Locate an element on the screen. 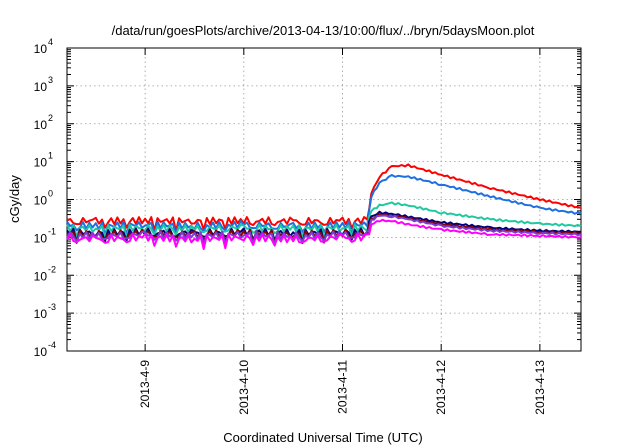 This screenshot has width=640, height=448. y-tick-exponent: -4 is located at coordinates (52, 345).